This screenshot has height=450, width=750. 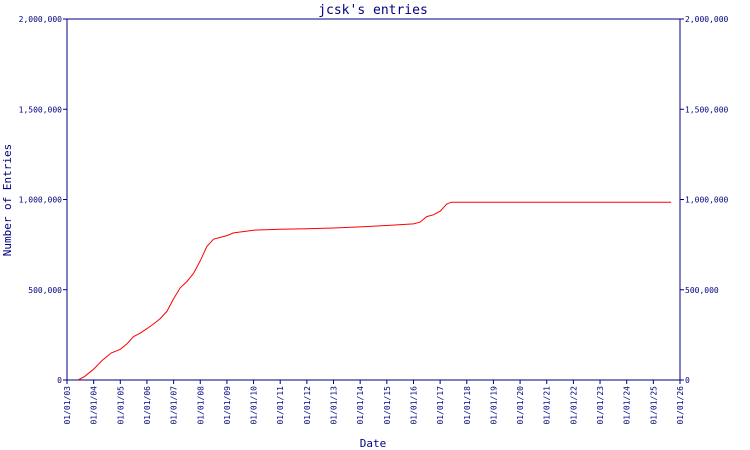 I want to click on y-tick-label-left: 1,000,000, so click(x=41, y=200).